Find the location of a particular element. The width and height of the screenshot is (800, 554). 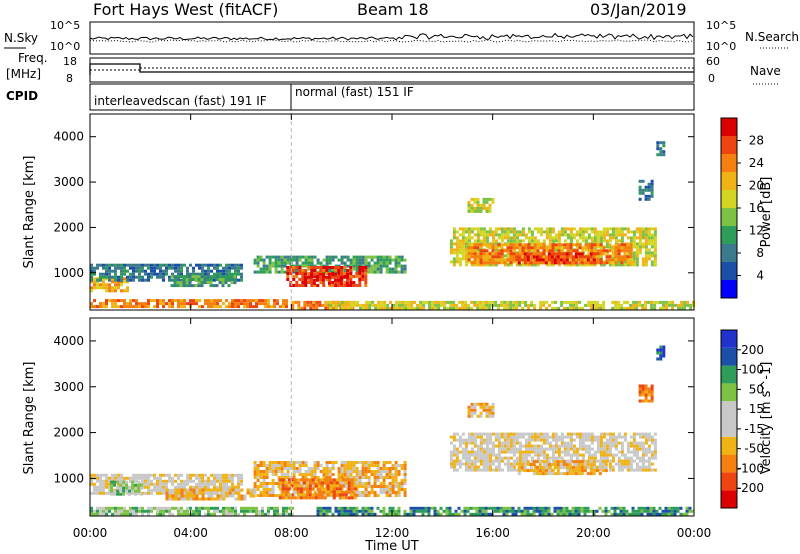

colorbar-tick-label: -15 is located at coordinates (754, 429).